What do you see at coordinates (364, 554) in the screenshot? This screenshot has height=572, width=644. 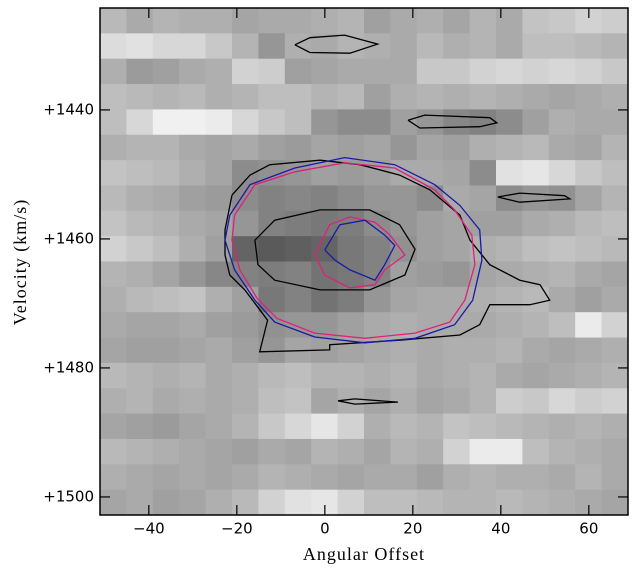 I see `x-axis-title: Angular Offset` at bounding box center [364, 554].